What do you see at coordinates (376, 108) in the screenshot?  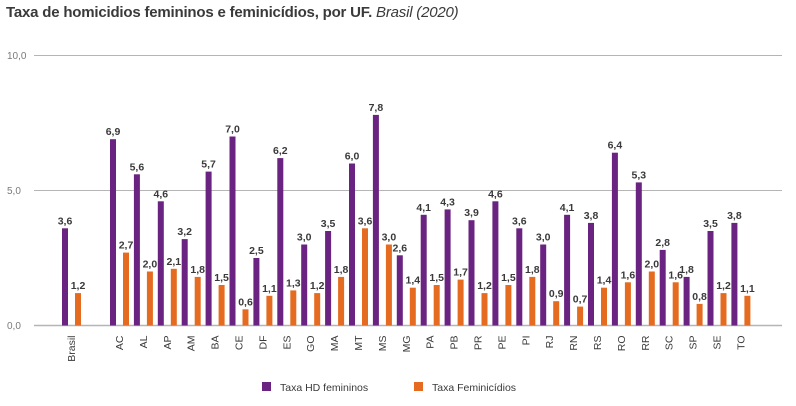 I see `value-label-hd-femininos: 7,8` at bounding box center [376, 108].